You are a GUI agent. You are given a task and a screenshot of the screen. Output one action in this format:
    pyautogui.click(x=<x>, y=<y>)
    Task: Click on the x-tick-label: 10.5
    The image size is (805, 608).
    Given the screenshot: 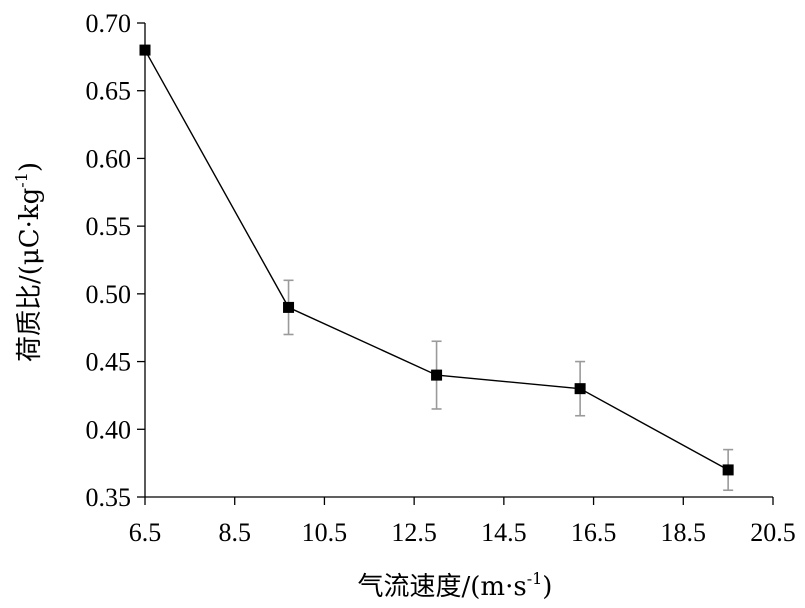 What is the action you would take?
    pyautogui.click(x=325, y=532)
    